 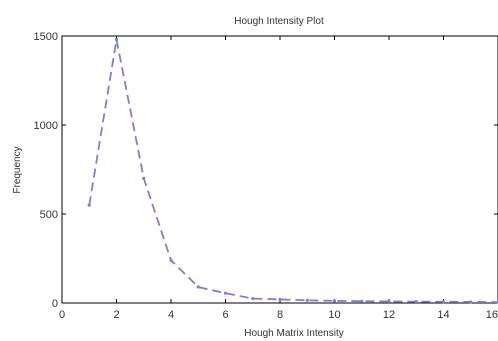 What do you see at coordinates (279, 21) in the screenshot?
I see `chart-title: Hough Intensity Plot` at bounding box center [279, 21].